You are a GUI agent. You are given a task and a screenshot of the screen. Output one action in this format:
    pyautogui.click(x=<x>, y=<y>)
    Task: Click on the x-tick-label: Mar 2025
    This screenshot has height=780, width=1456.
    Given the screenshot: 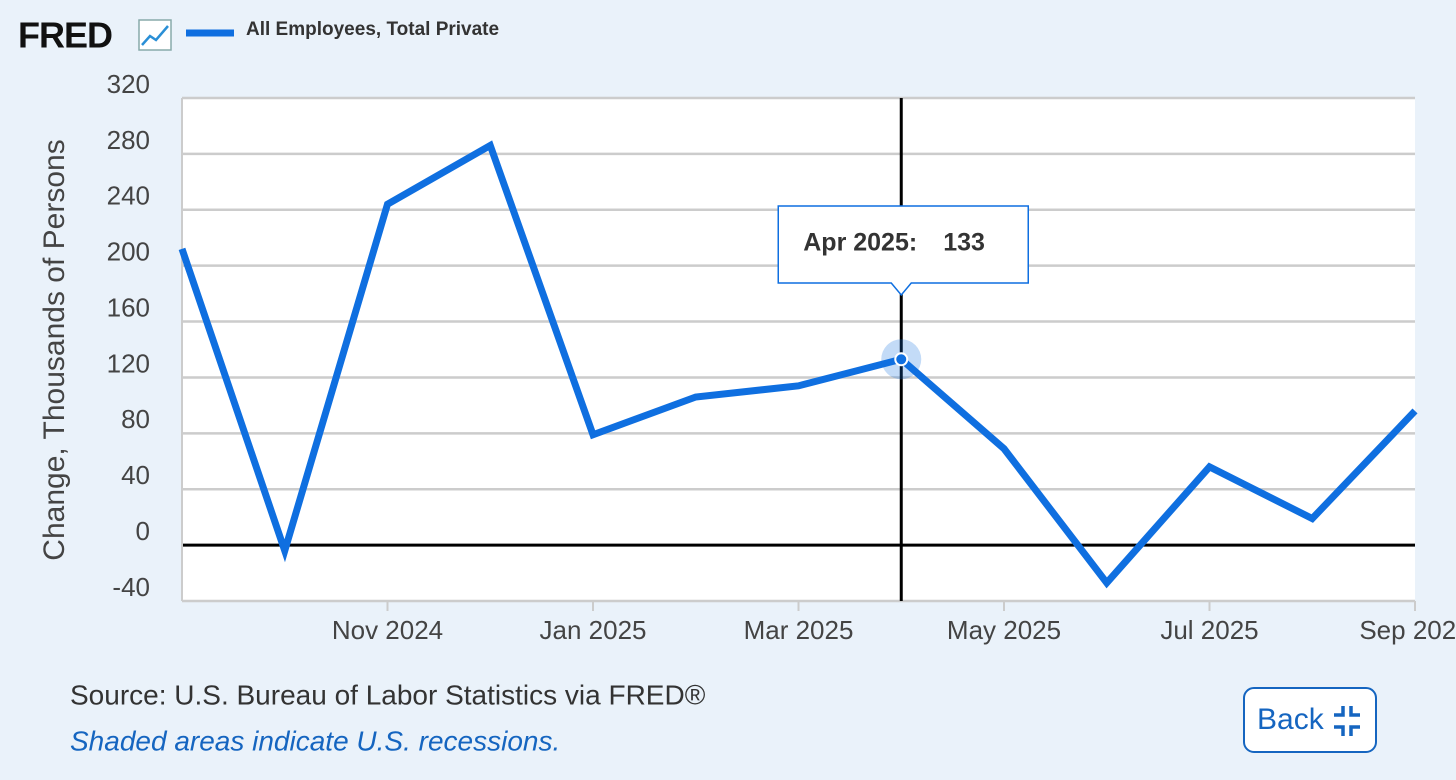 What is the action you would take?
    pyautogui.click(x=799, y=630)
    